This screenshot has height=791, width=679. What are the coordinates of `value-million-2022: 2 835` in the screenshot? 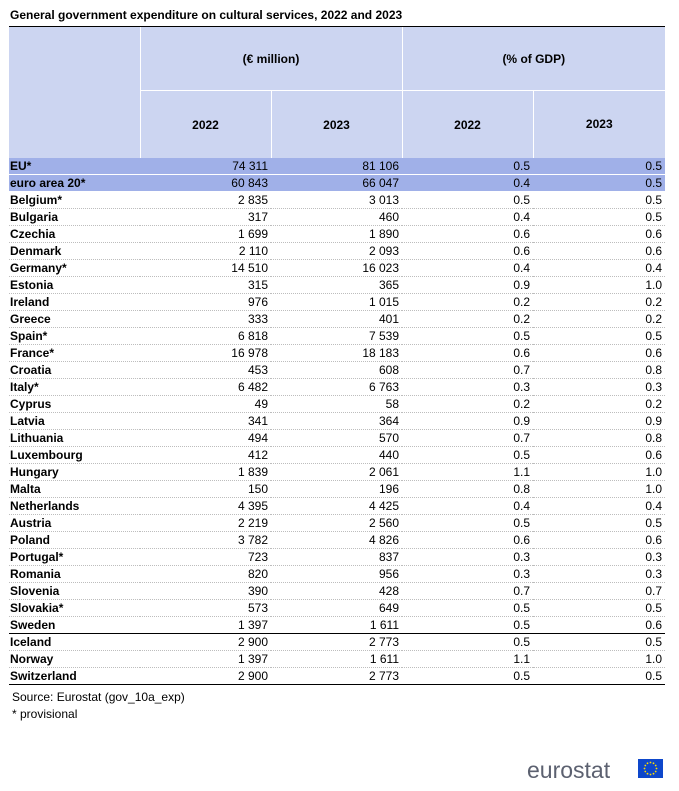 It's located at (205, 200).